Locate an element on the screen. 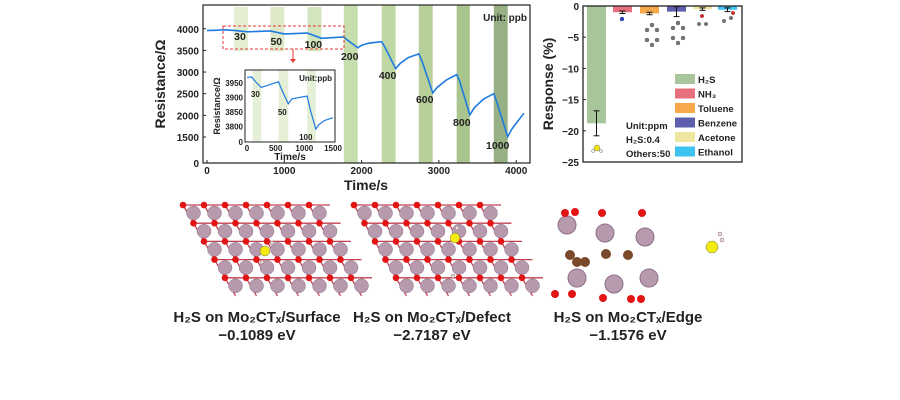  legend-label: Benzene is located at coordinates (717, 124).